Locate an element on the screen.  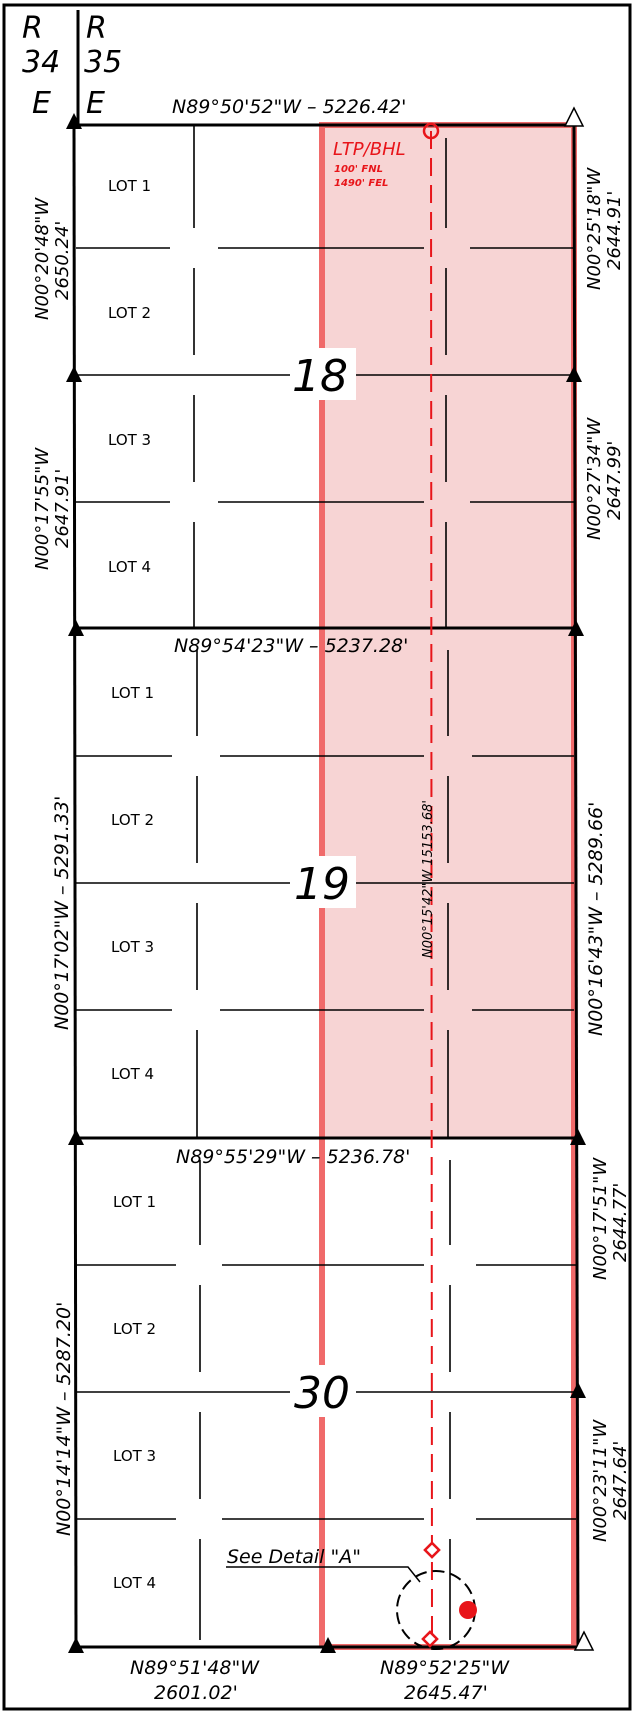
ltp-fnl: 100' FNL is located at coordinates (358, 169).